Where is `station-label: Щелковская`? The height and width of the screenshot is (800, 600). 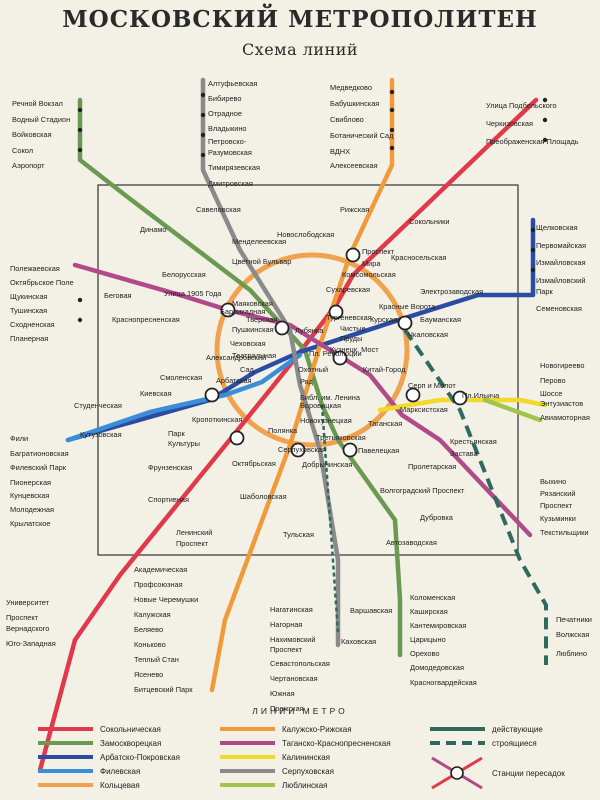 station-label: Щелковская is located at coordinates (557, 227).